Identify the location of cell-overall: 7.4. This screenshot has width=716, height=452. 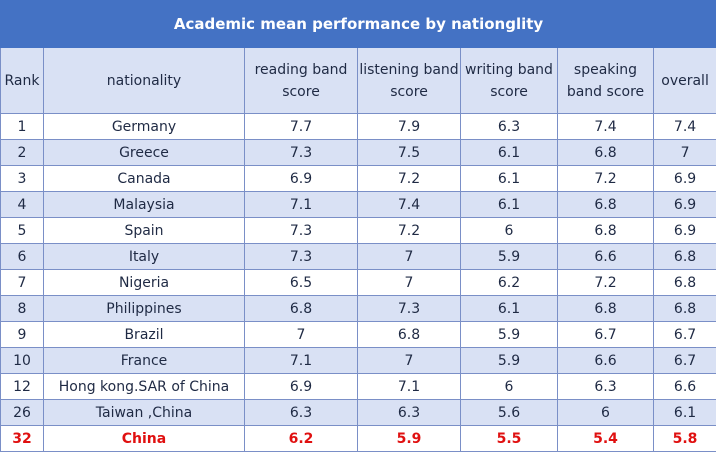
(684, 126).